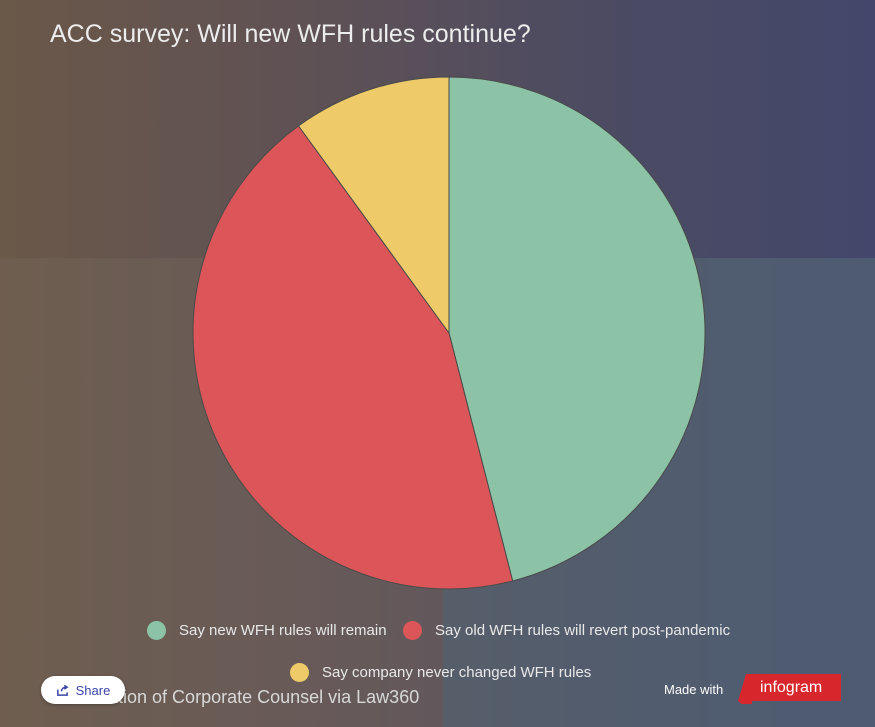 The height and width of the screenshot is (727, 875). I want to click on chart-title: ACC survey: Will new WFH rules continue?, so click(290, 34).